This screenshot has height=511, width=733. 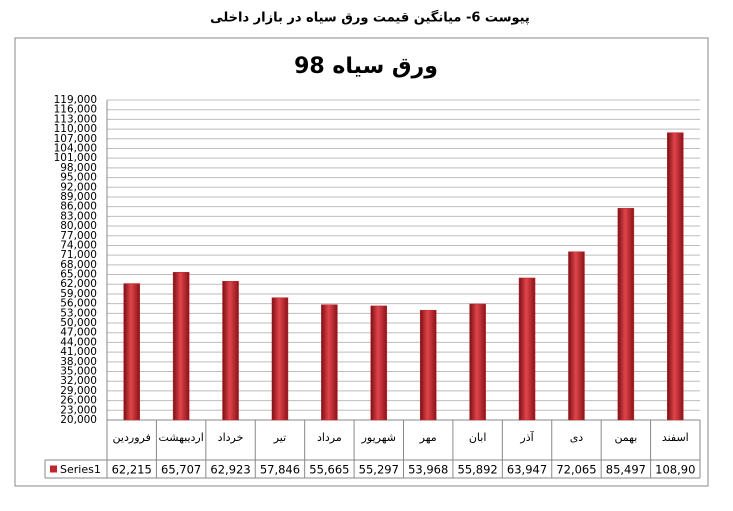 I want to click on y-tick-label: 92,000, so click(x=78, y=187).